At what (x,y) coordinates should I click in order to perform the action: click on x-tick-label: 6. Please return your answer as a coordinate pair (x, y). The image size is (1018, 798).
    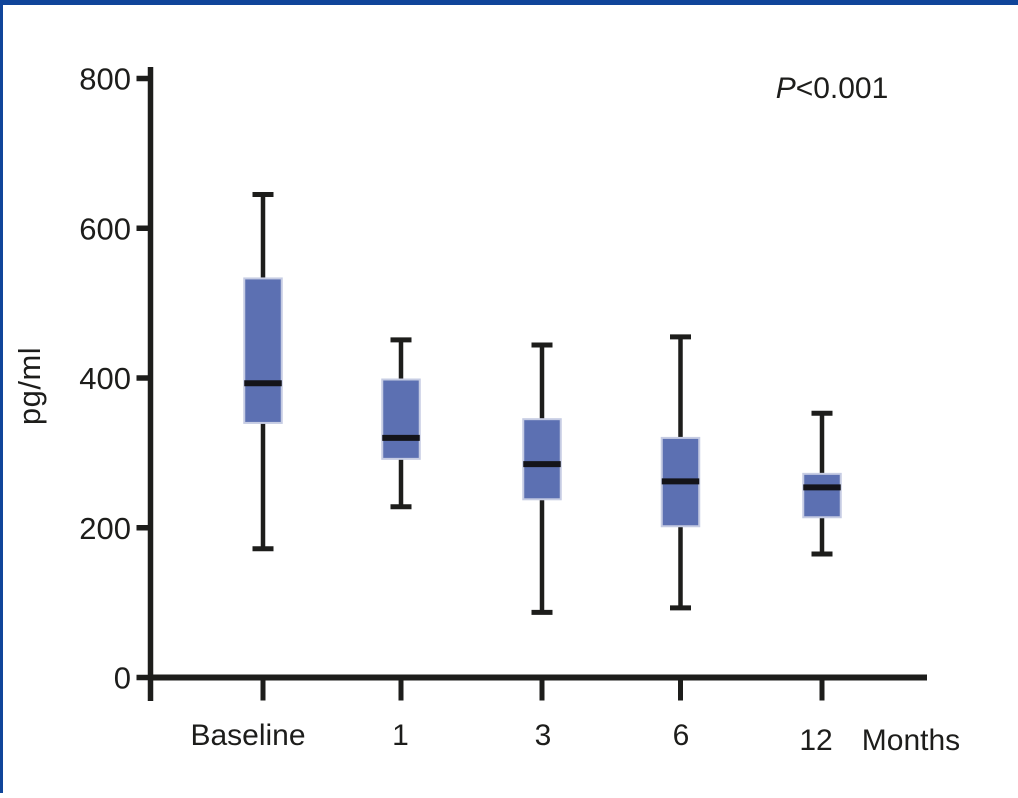
    Looking at the image, I should click on (681, 735).